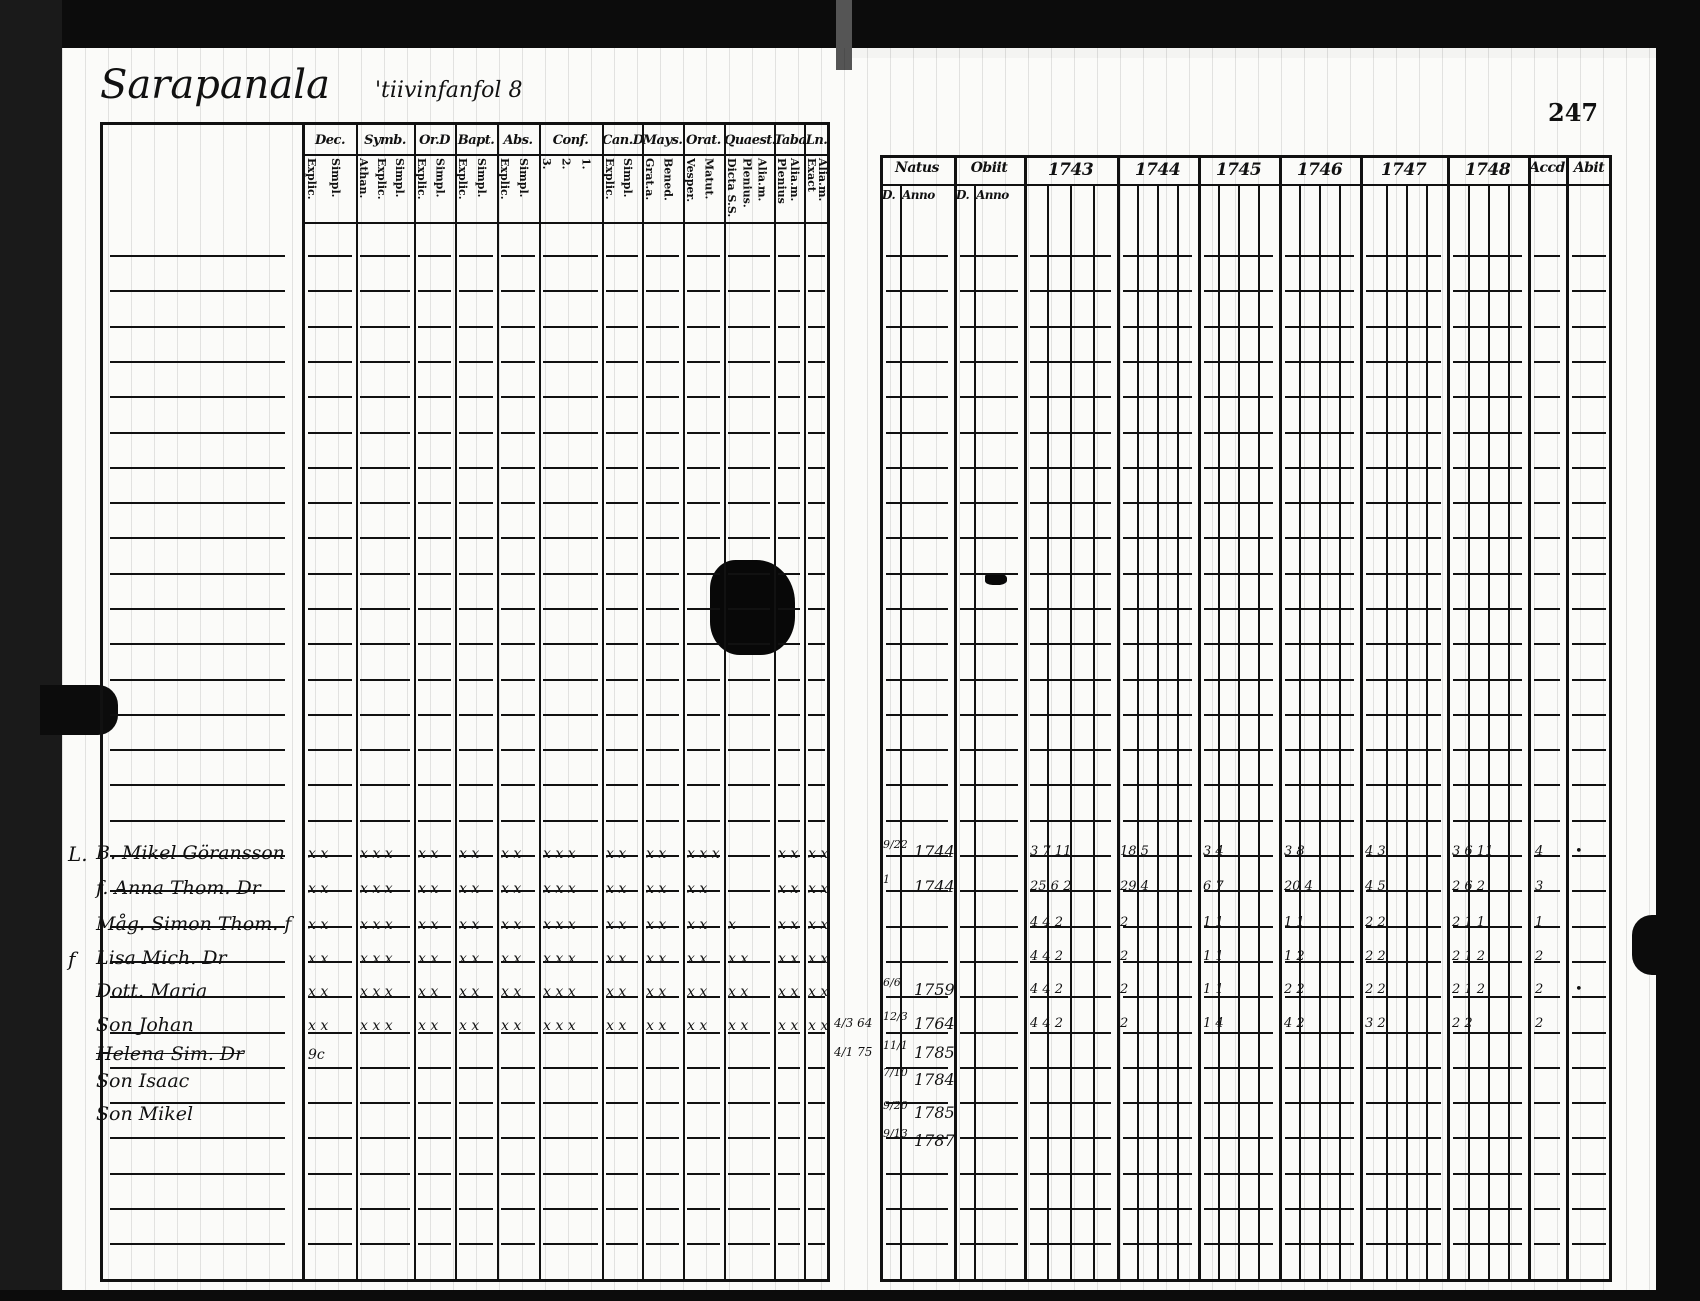 The height and width of the screenshot is (1301, 1700). What do you see at coordinates (1487, 170) in the screenshot?
I see `column-header: 1748` at bounding box center [1487, 170].